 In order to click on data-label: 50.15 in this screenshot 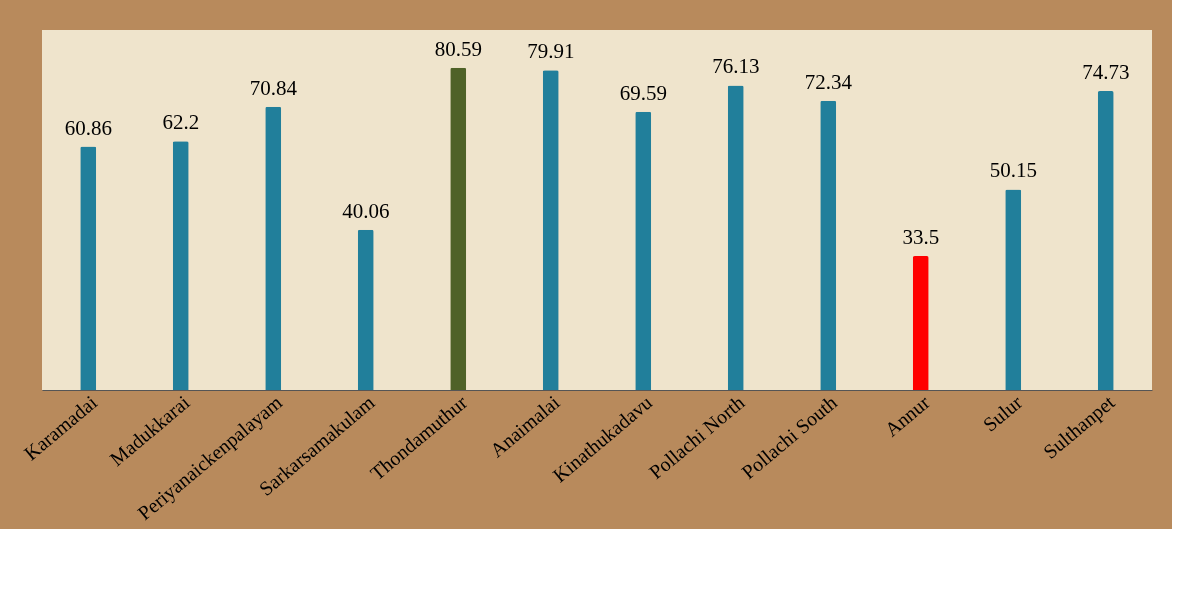, I will do `click(1013, 170)`.